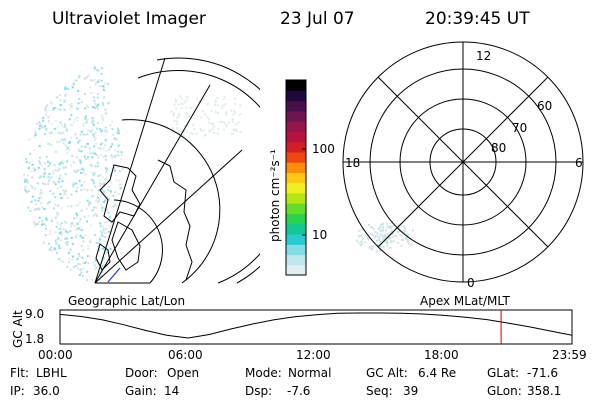 This screenshot has height=405, width=600. What do you see at coordinates (263, 373) in the screenshot?
I see `status-label-mode: Mode:` at bounding box center [263, 373].